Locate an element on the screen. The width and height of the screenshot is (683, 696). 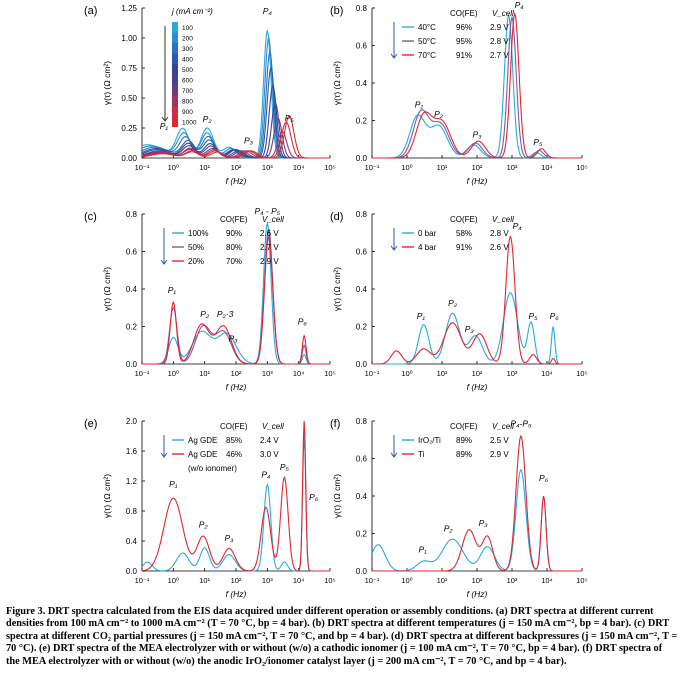
legend-label: 70°C is located at coordinates (427, 55).